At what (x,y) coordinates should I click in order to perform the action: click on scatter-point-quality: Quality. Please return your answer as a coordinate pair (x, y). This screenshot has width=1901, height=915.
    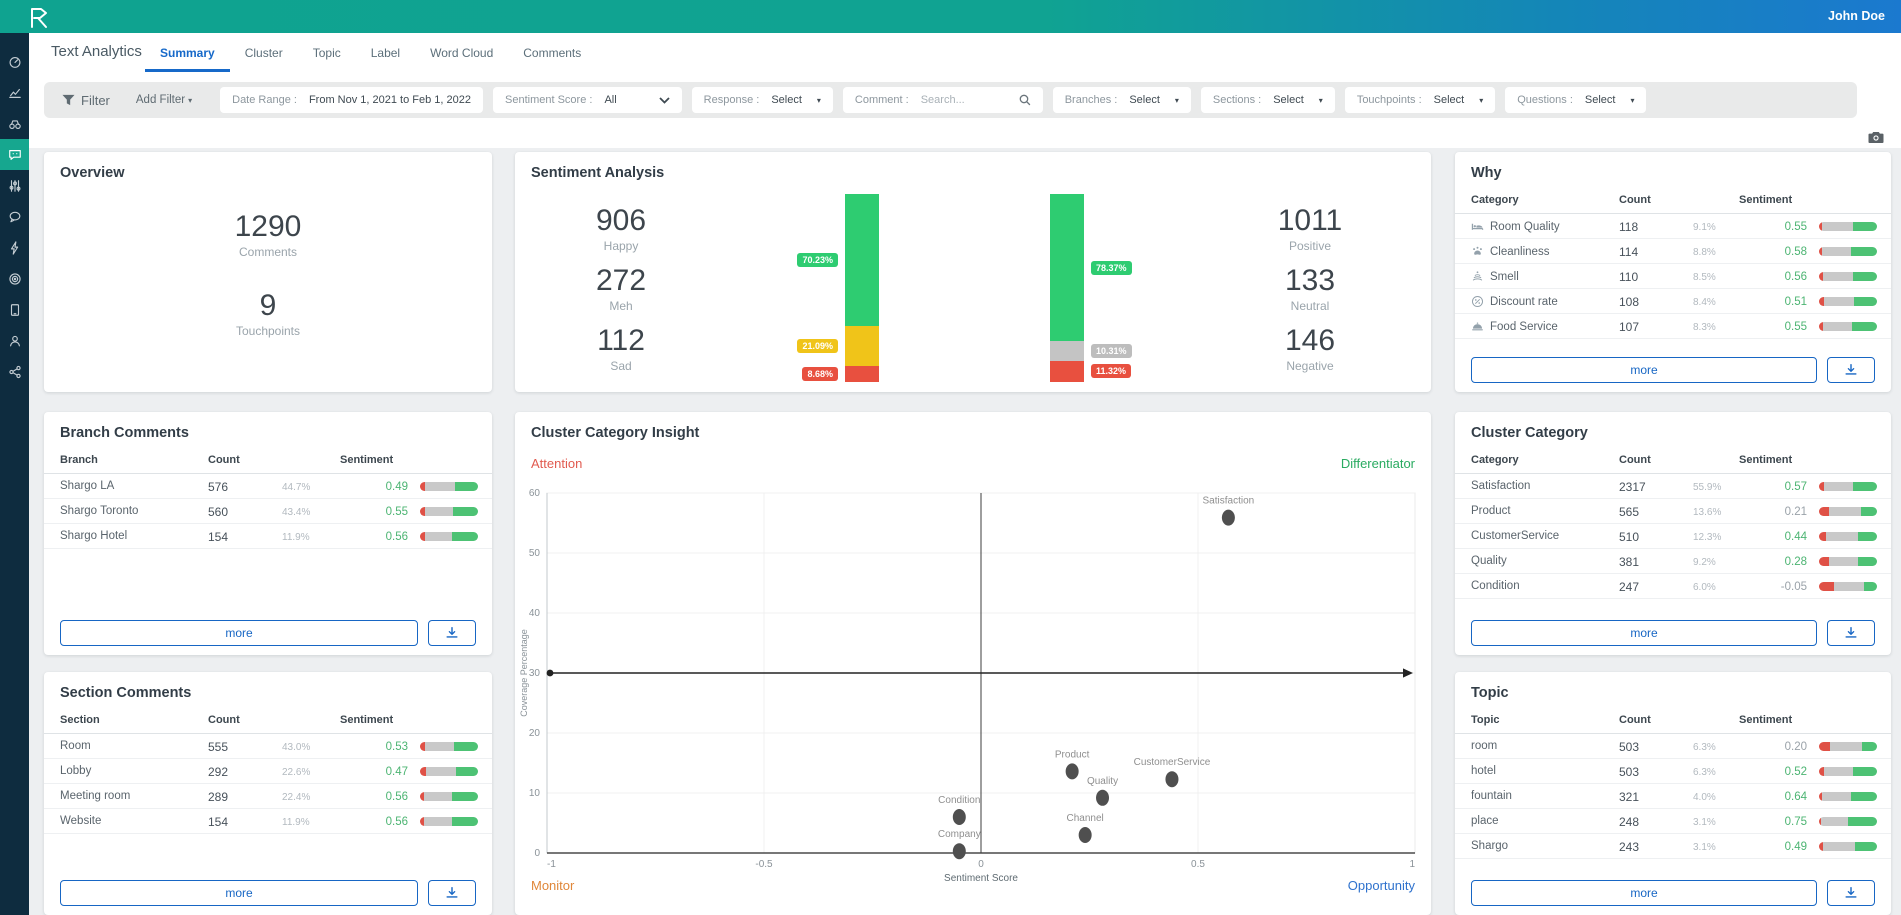
    Looking at the image, I should click on (1102, 791).